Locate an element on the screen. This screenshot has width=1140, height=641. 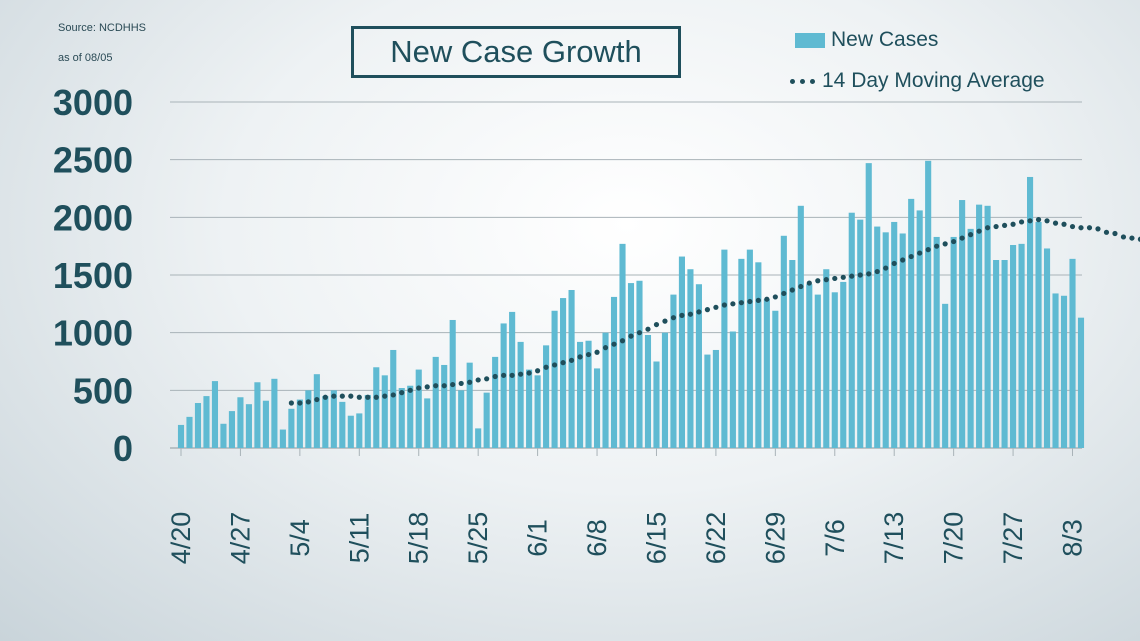
x-tick-label: 5/25 is located at coordinates (478, 538).